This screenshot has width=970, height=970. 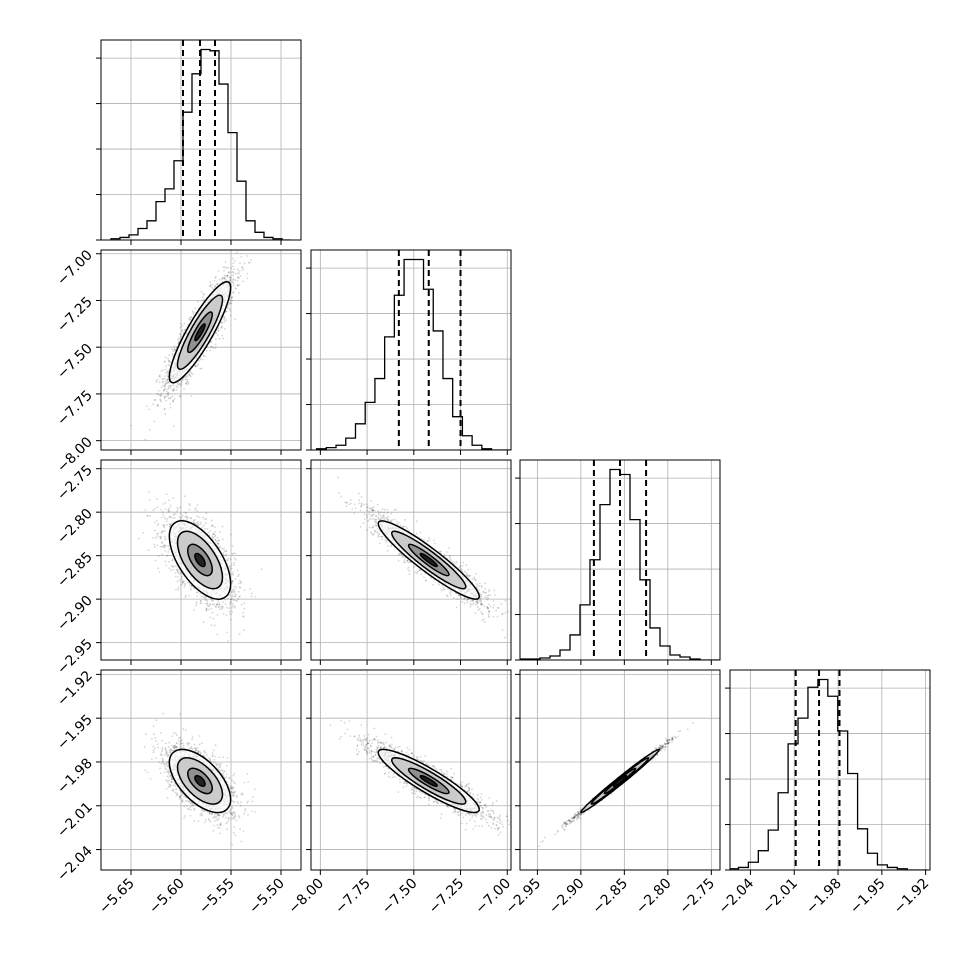 What do you see at coordinates (620, 560) in the screenshot?
I see `panel-frame` at bounding box center [620, 560].